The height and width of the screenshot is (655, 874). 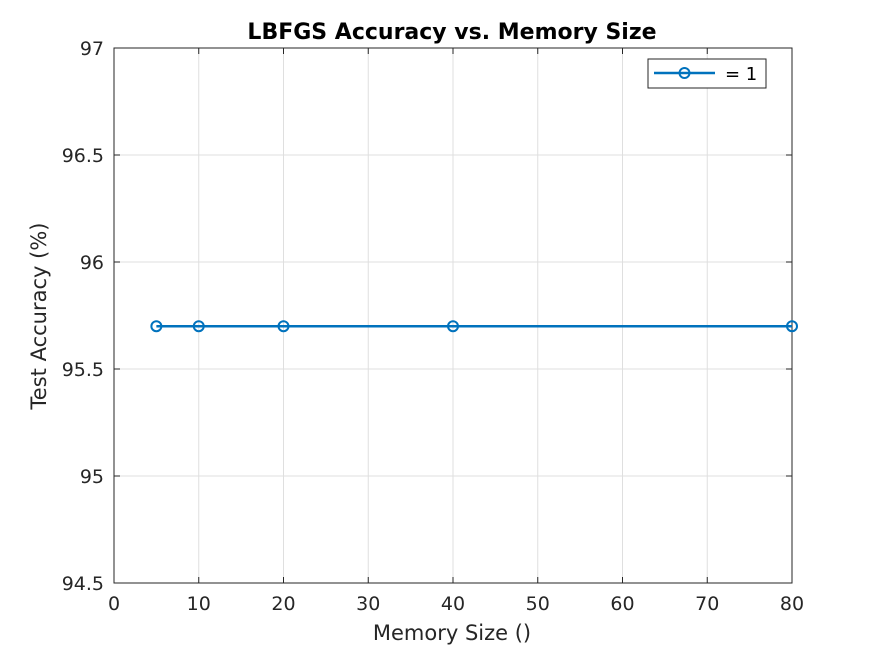 I want to click on x-tick-label: 50, so click(x=538, y=604).